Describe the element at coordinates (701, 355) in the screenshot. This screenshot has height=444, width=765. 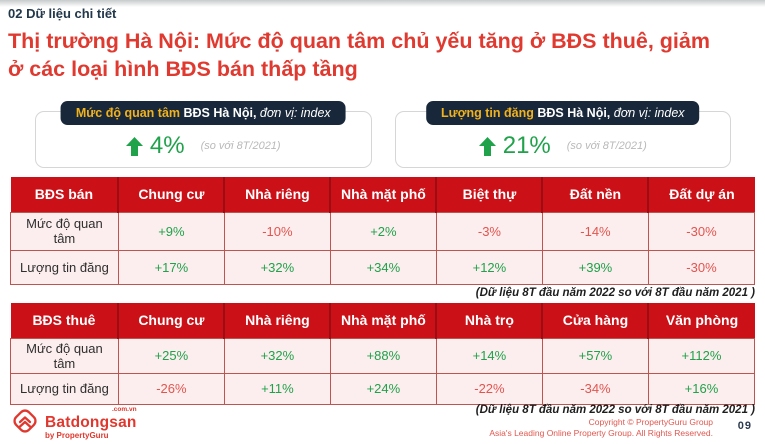
I see `value-cell: +112%` at that location.